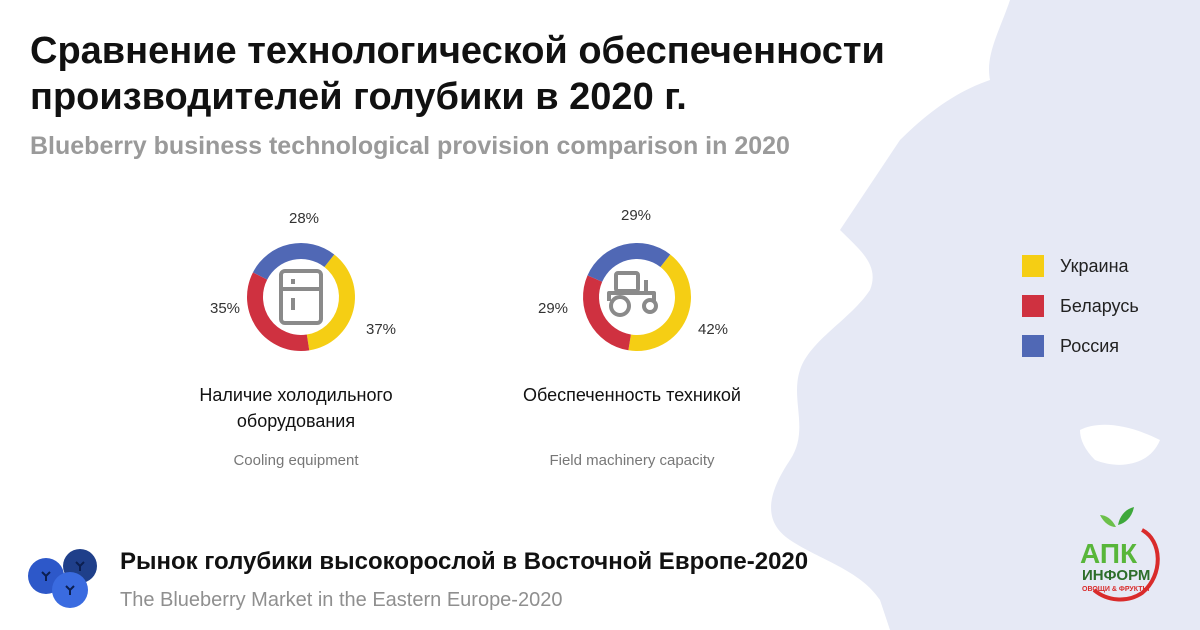  I want to click on pct-label-russia: 29%, so click(636, 215).